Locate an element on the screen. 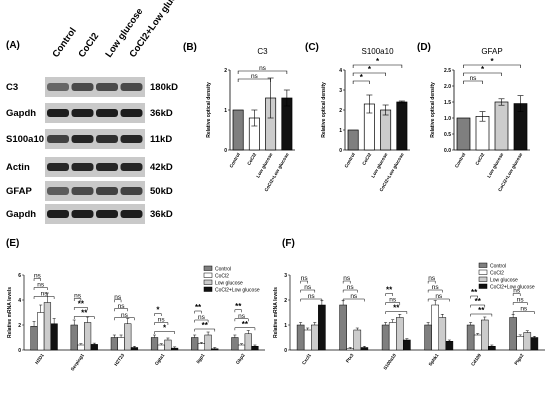  y-axis-label: Relative mRNA levels is located at coordinates (276, 312).